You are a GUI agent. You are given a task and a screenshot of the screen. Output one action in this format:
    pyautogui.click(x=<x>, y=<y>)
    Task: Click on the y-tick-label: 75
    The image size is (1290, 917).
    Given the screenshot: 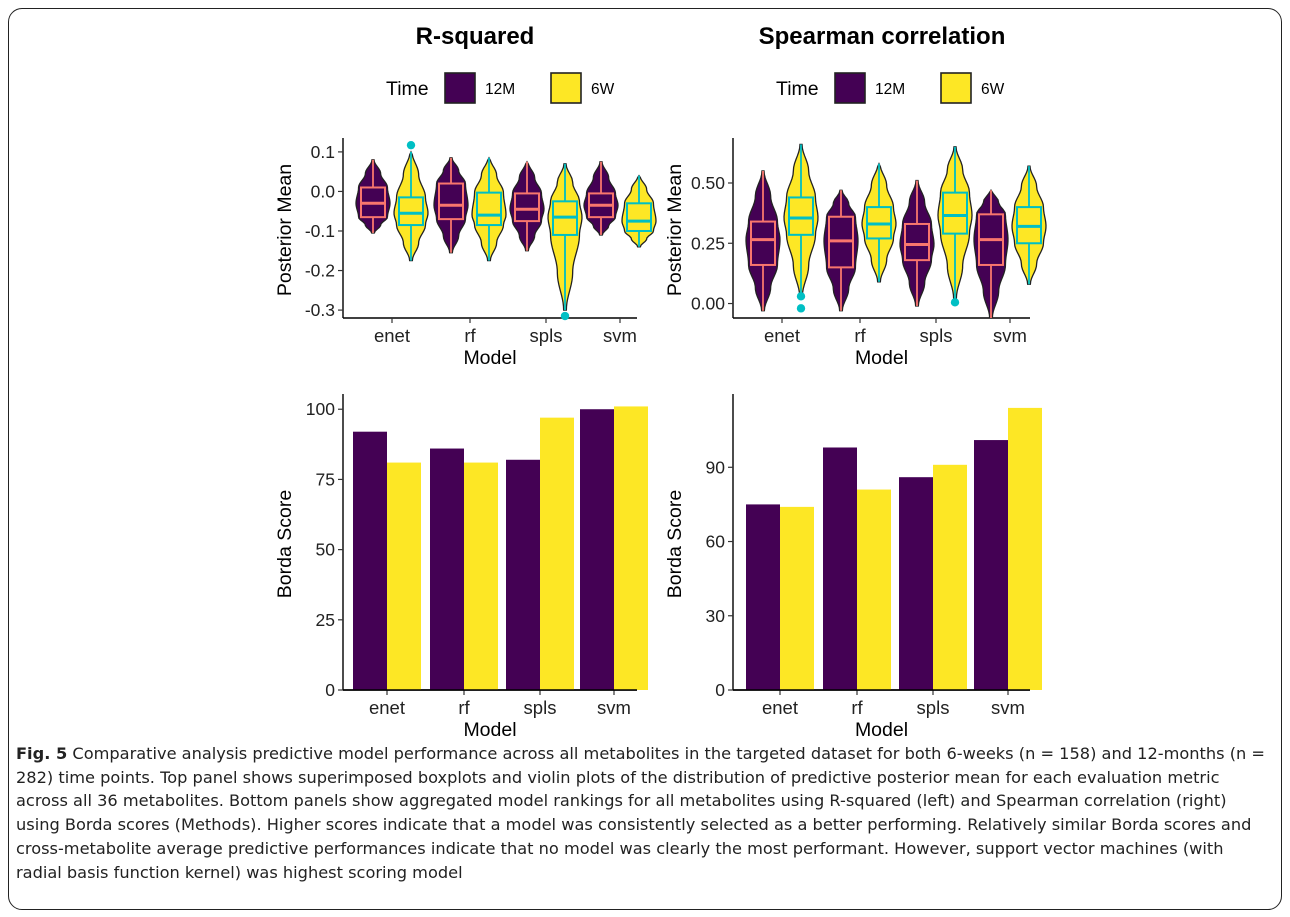 What is the action you would take?
    pyautogui.click(x=325, y=479)
    